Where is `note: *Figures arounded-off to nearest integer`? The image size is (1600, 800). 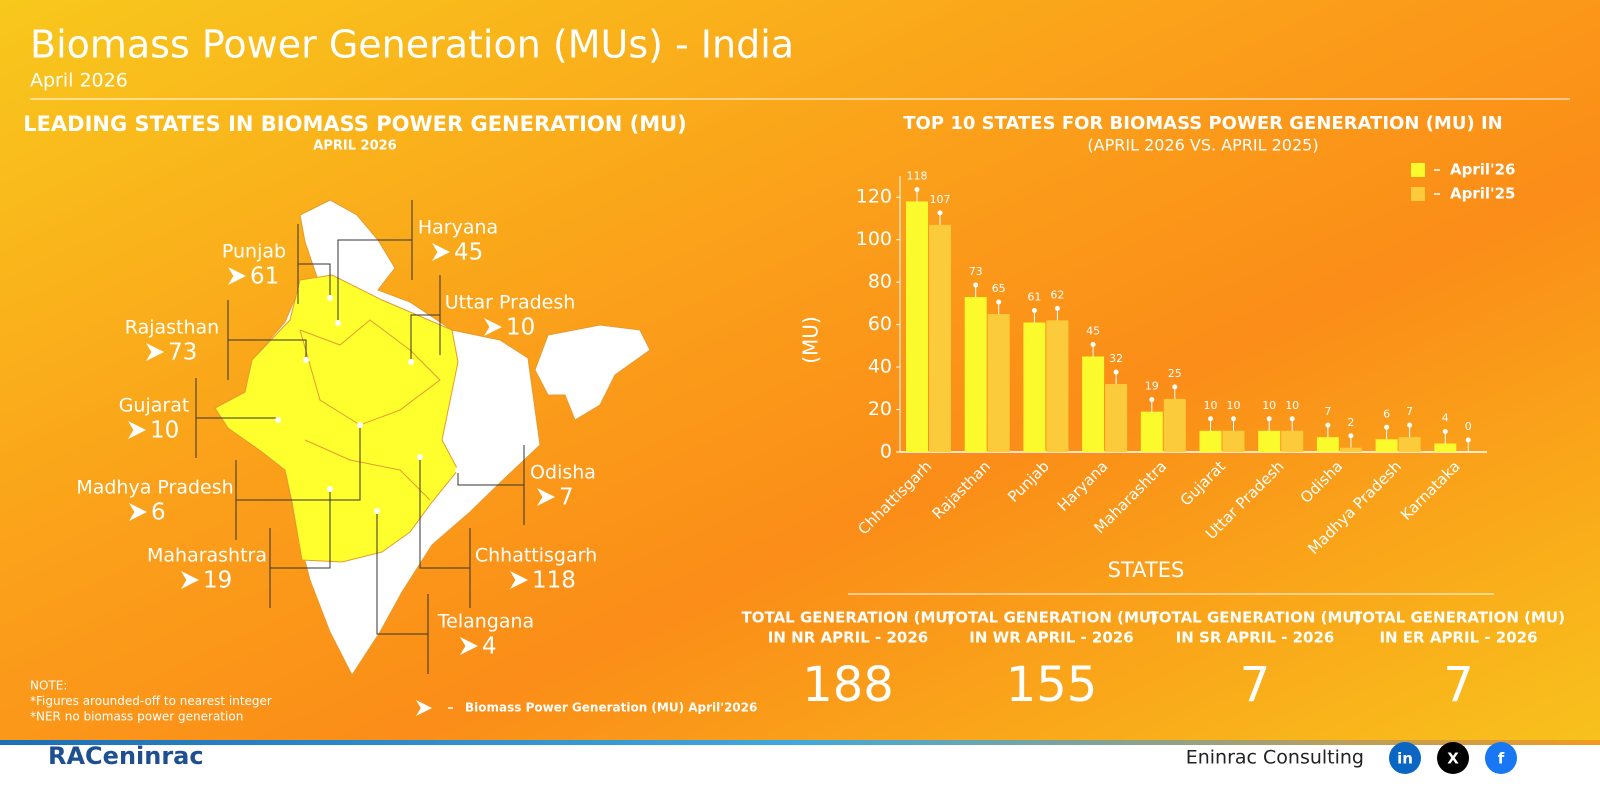
note: *Figures arounded-off to nearest integer is located at coordinates (151, 701).